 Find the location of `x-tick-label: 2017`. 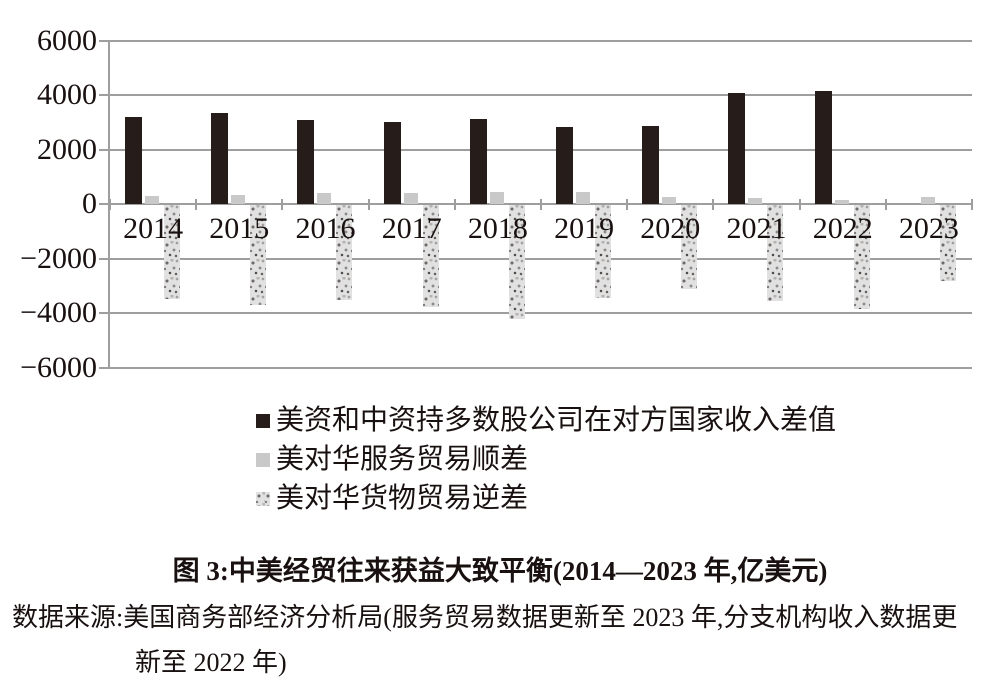

x-tick-label: 2017 is located at coordinates (411, 228).